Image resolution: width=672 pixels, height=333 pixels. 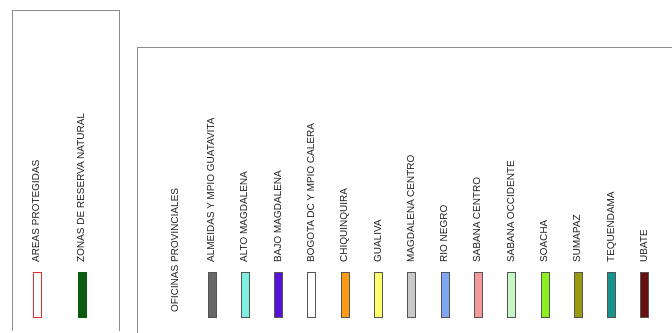 What do you see at coordinates (345, 295) in the screenshot?
I see `legend-right-swatch-chiquinquira` at bounding box center [345, 295].